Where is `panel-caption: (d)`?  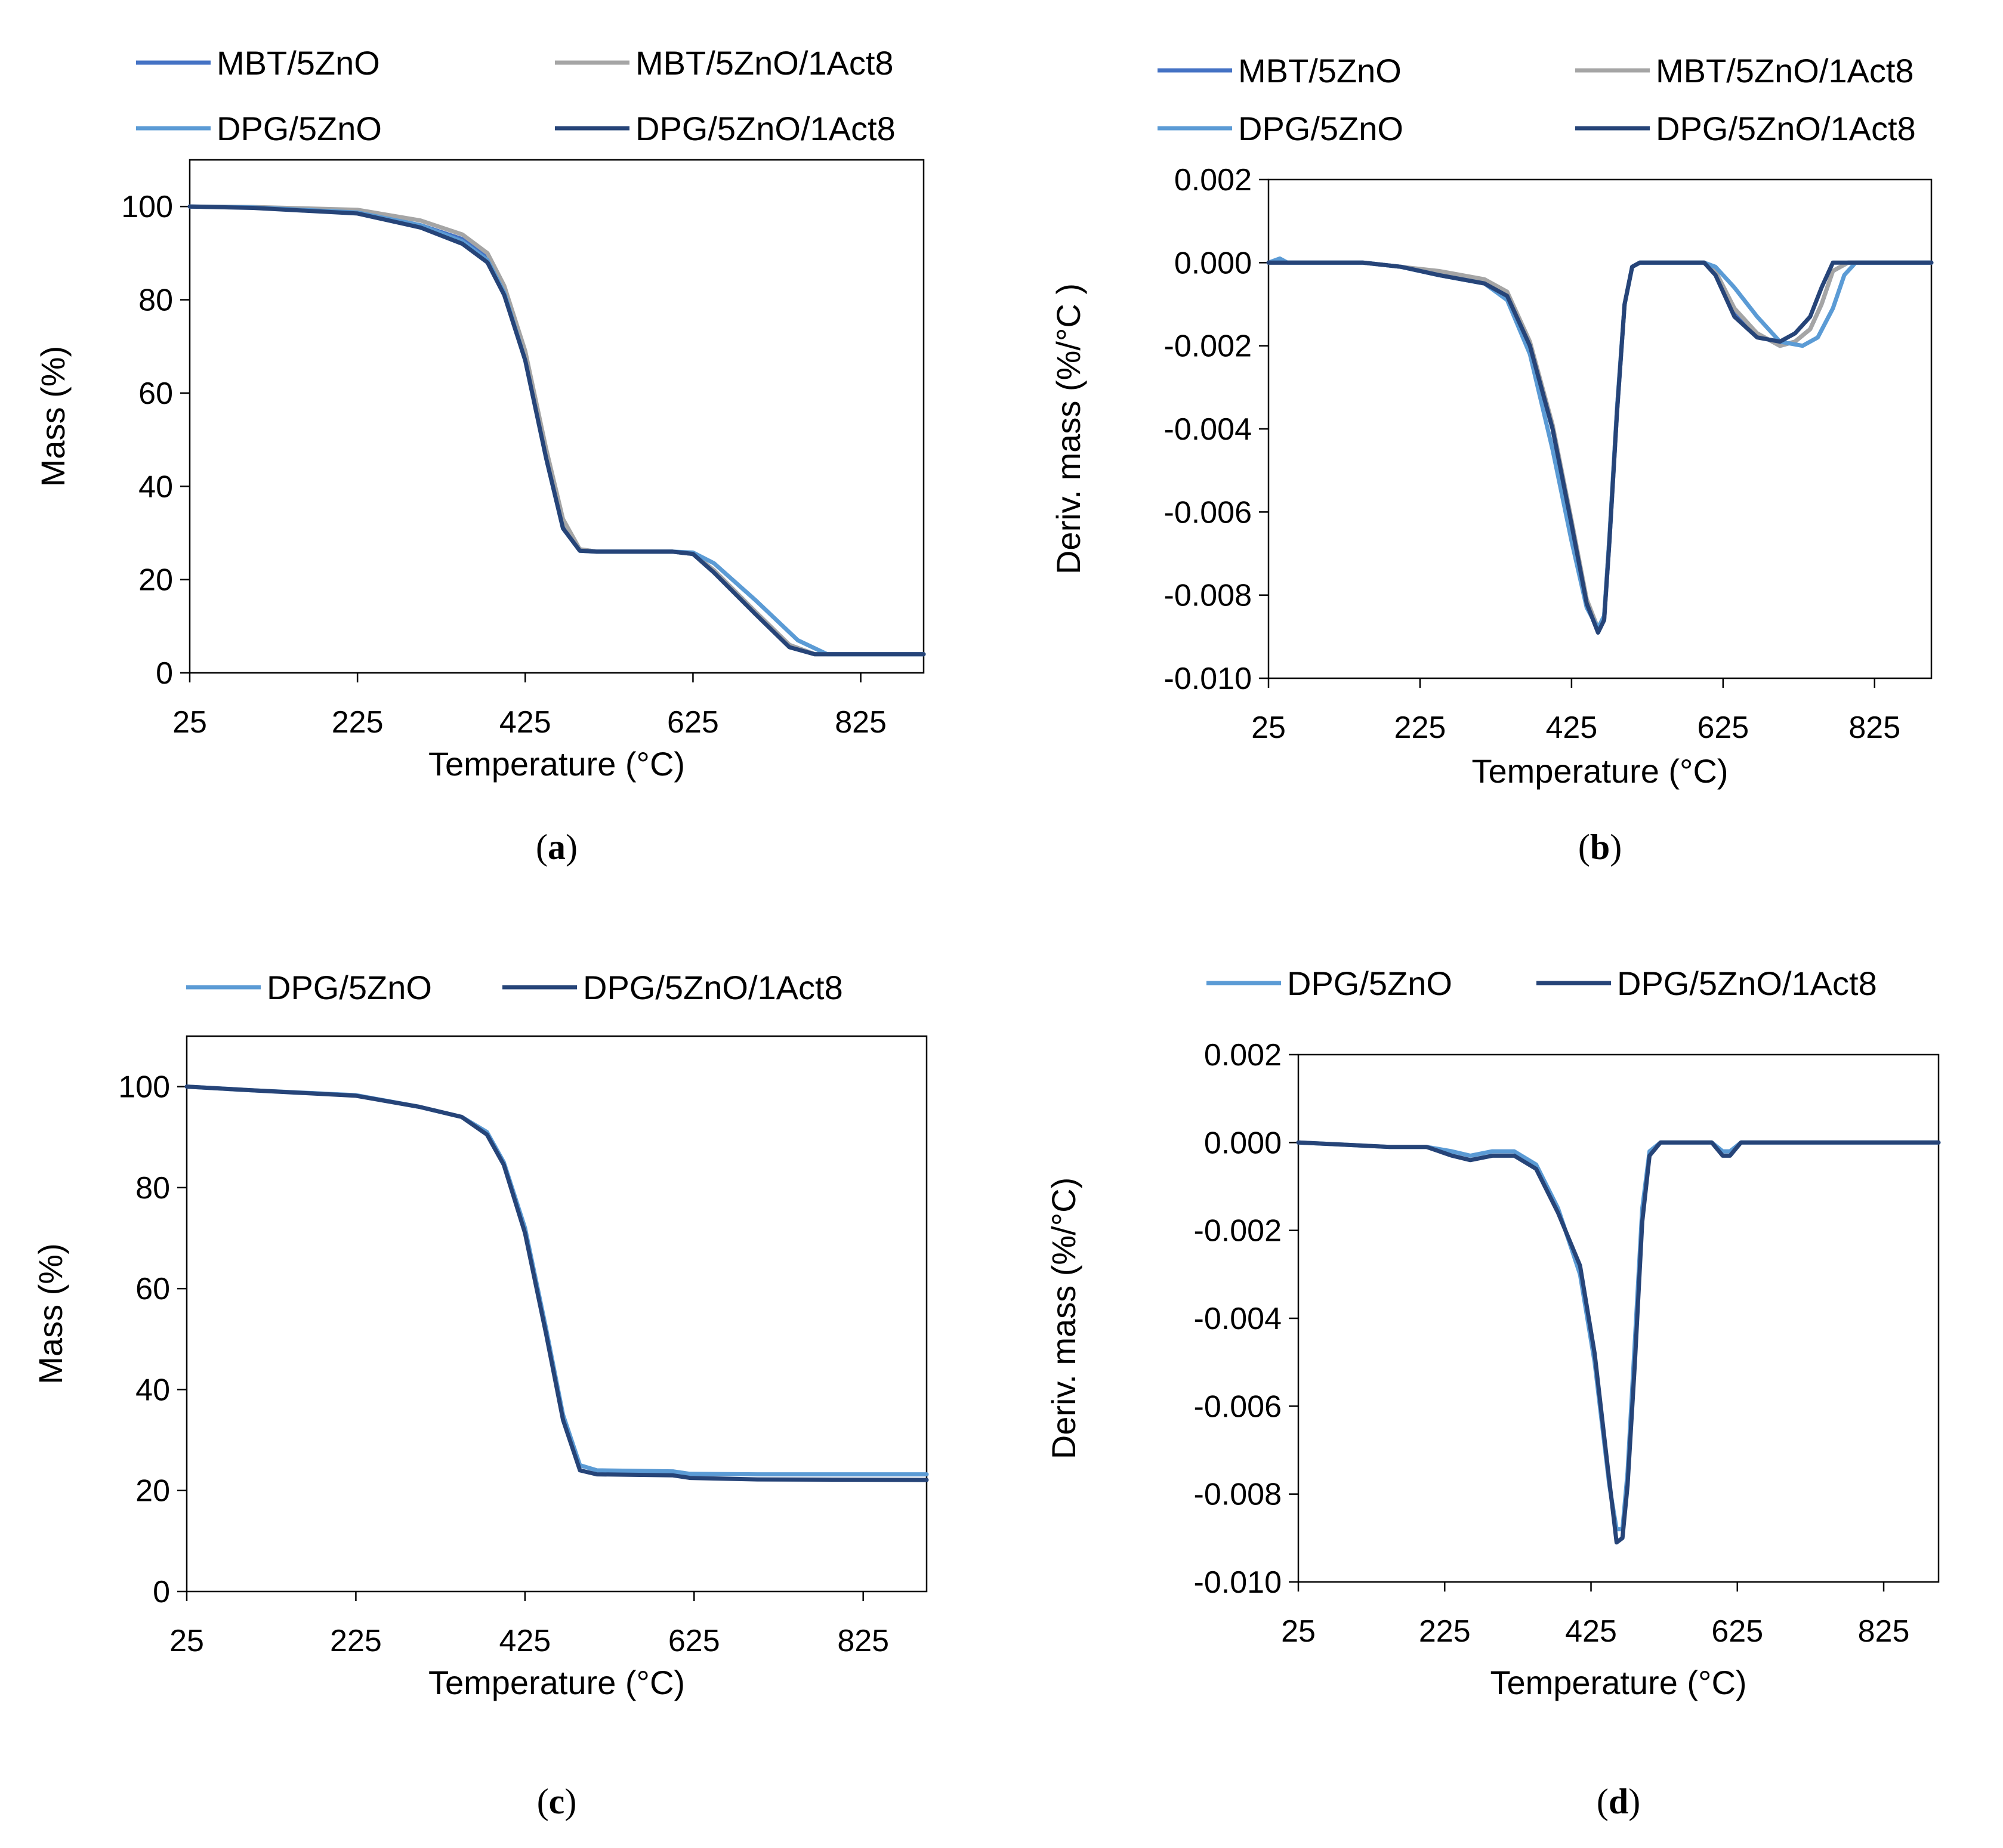
panel-caption: (d) is located at coordinates (1618, 1801).